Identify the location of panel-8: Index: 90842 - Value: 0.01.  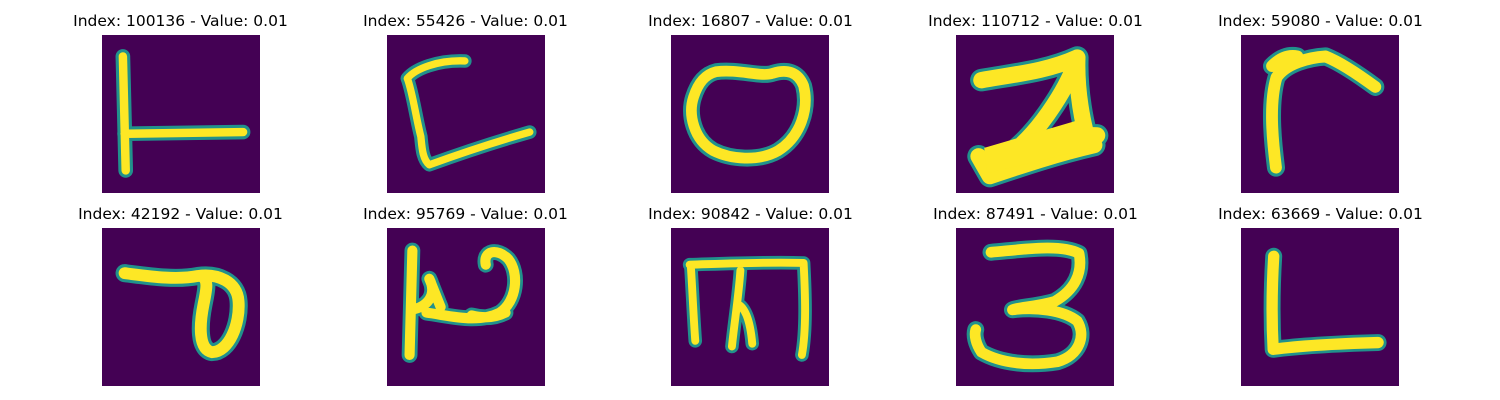
(750, 289).